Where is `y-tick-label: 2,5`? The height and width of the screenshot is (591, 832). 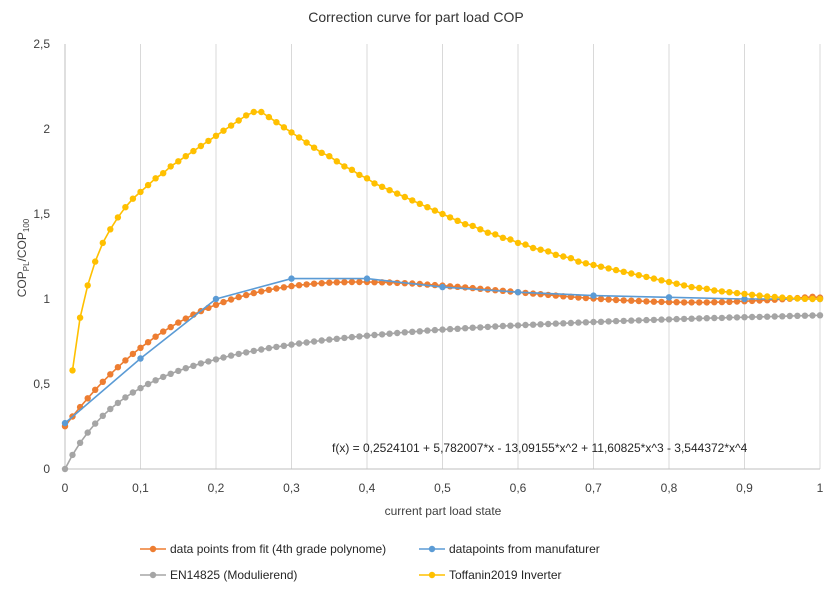
y-tick-label: 2,5 is located at coordinates (41, 44).